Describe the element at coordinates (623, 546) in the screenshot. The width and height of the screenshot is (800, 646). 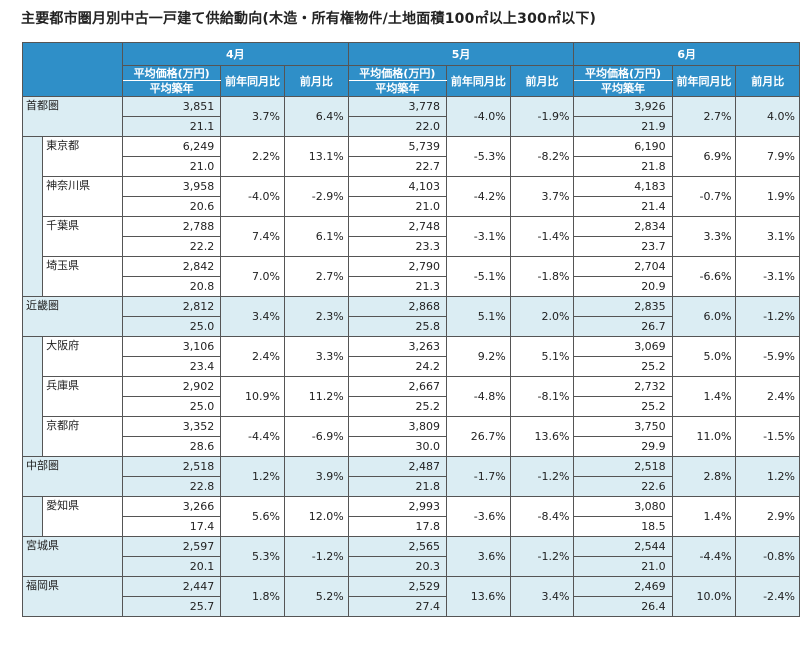
I see `price-cell: 2,544` at that location.